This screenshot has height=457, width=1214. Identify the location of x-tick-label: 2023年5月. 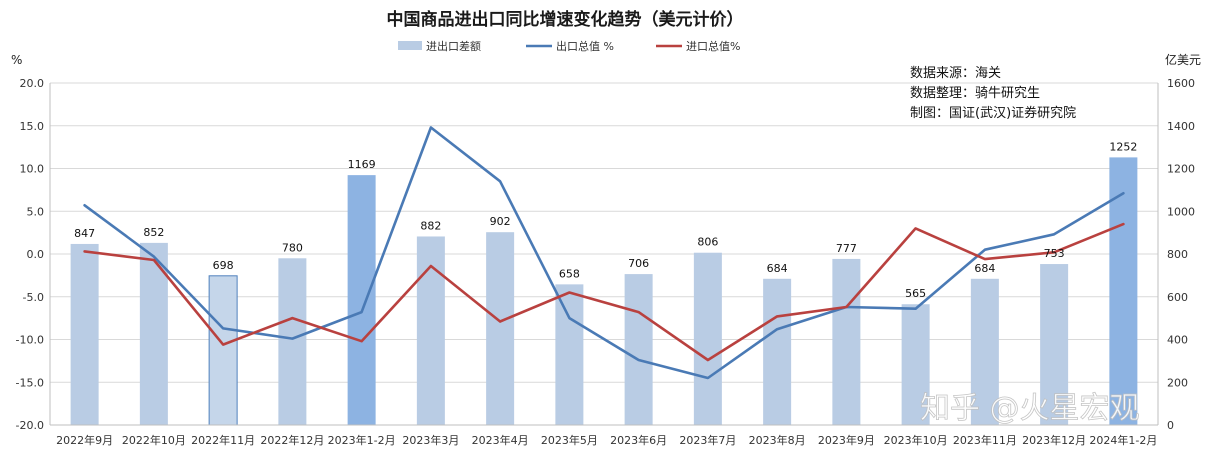
(569, 440).